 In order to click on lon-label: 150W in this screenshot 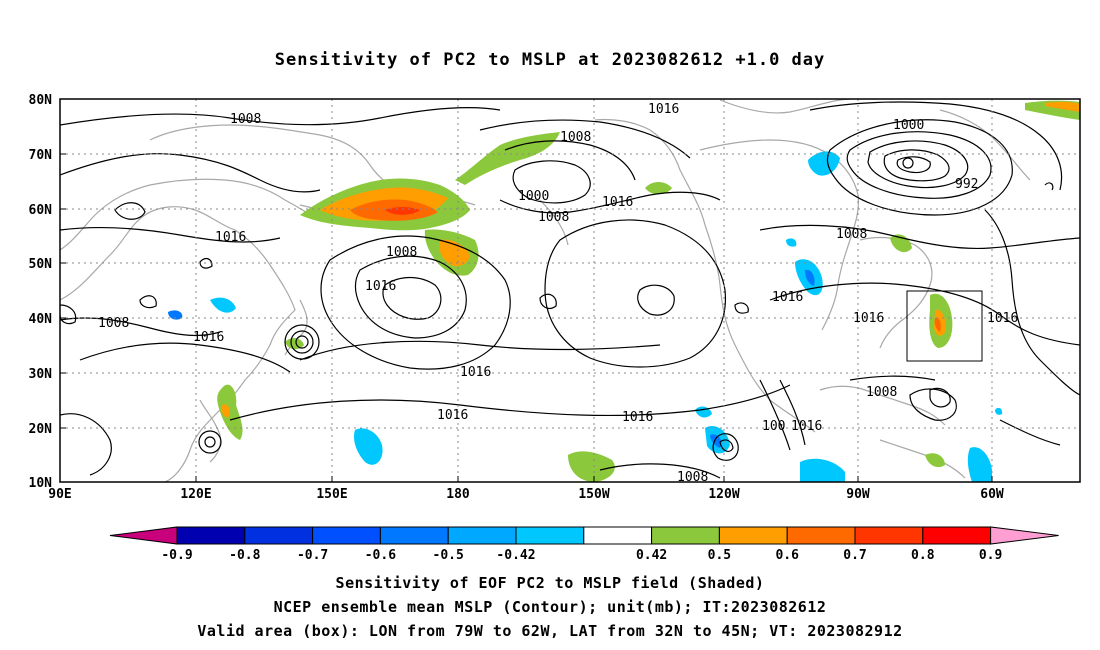, I will do `click(593, 494)`.